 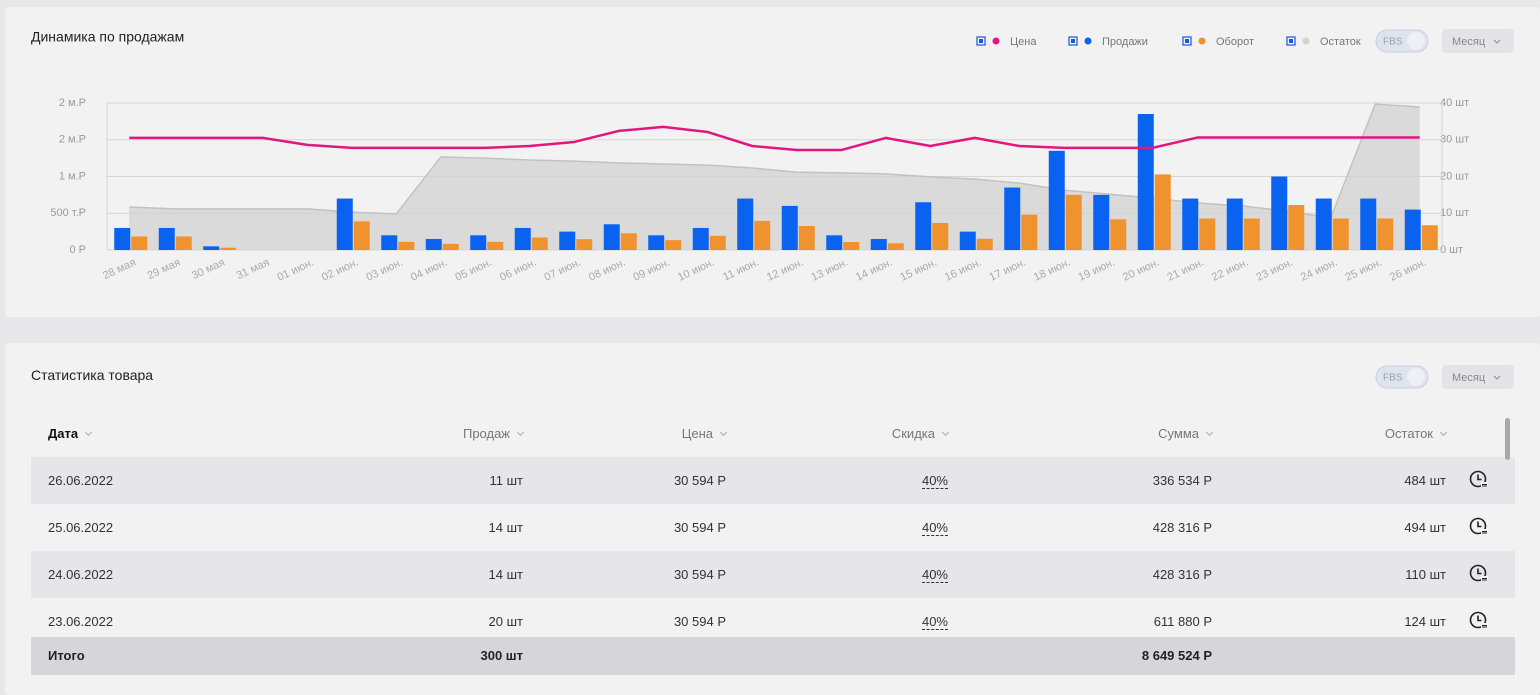 I want to click on x-tick-label: 01 июн., so click(x=295, y=269).